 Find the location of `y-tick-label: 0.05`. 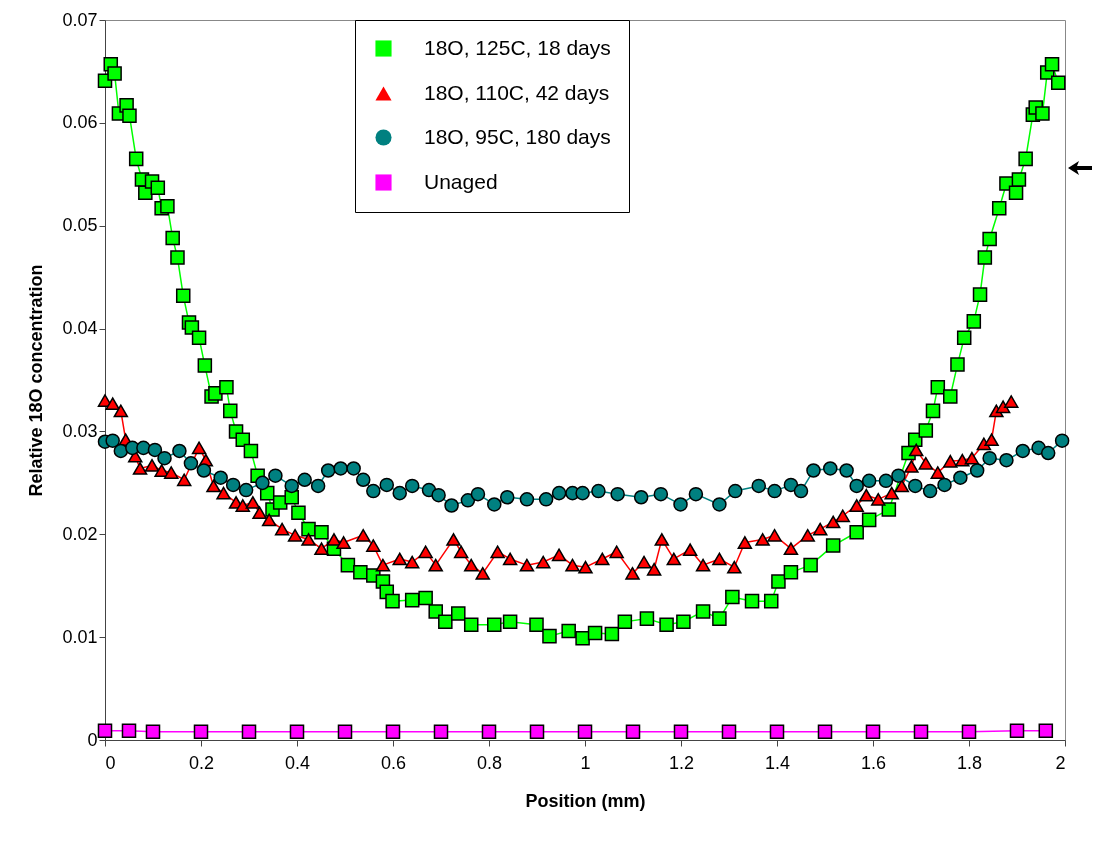

y-tick-label: 0.05 is located at coordinates (80, 225).